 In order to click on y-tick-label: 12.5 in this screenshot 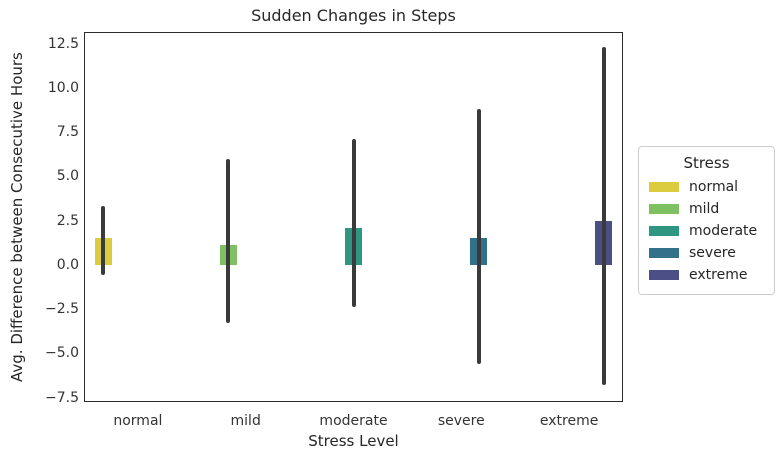, I will do `click(63, 43)`.